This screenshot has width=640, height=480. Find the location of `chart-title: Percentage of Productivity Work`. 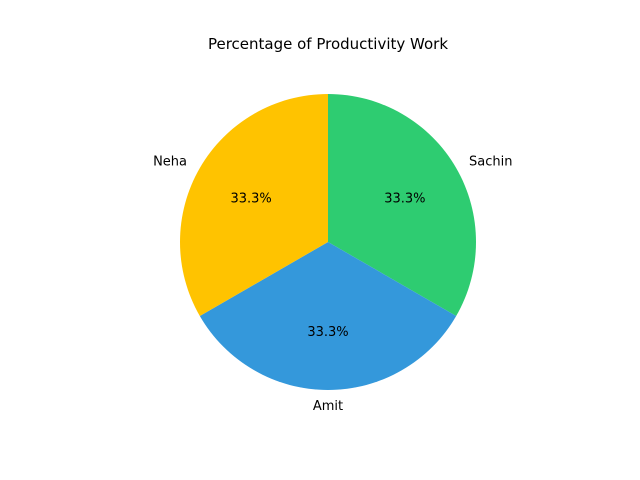

chart-title: Percentage of Productivity Work is located at coordinates (328, 44).